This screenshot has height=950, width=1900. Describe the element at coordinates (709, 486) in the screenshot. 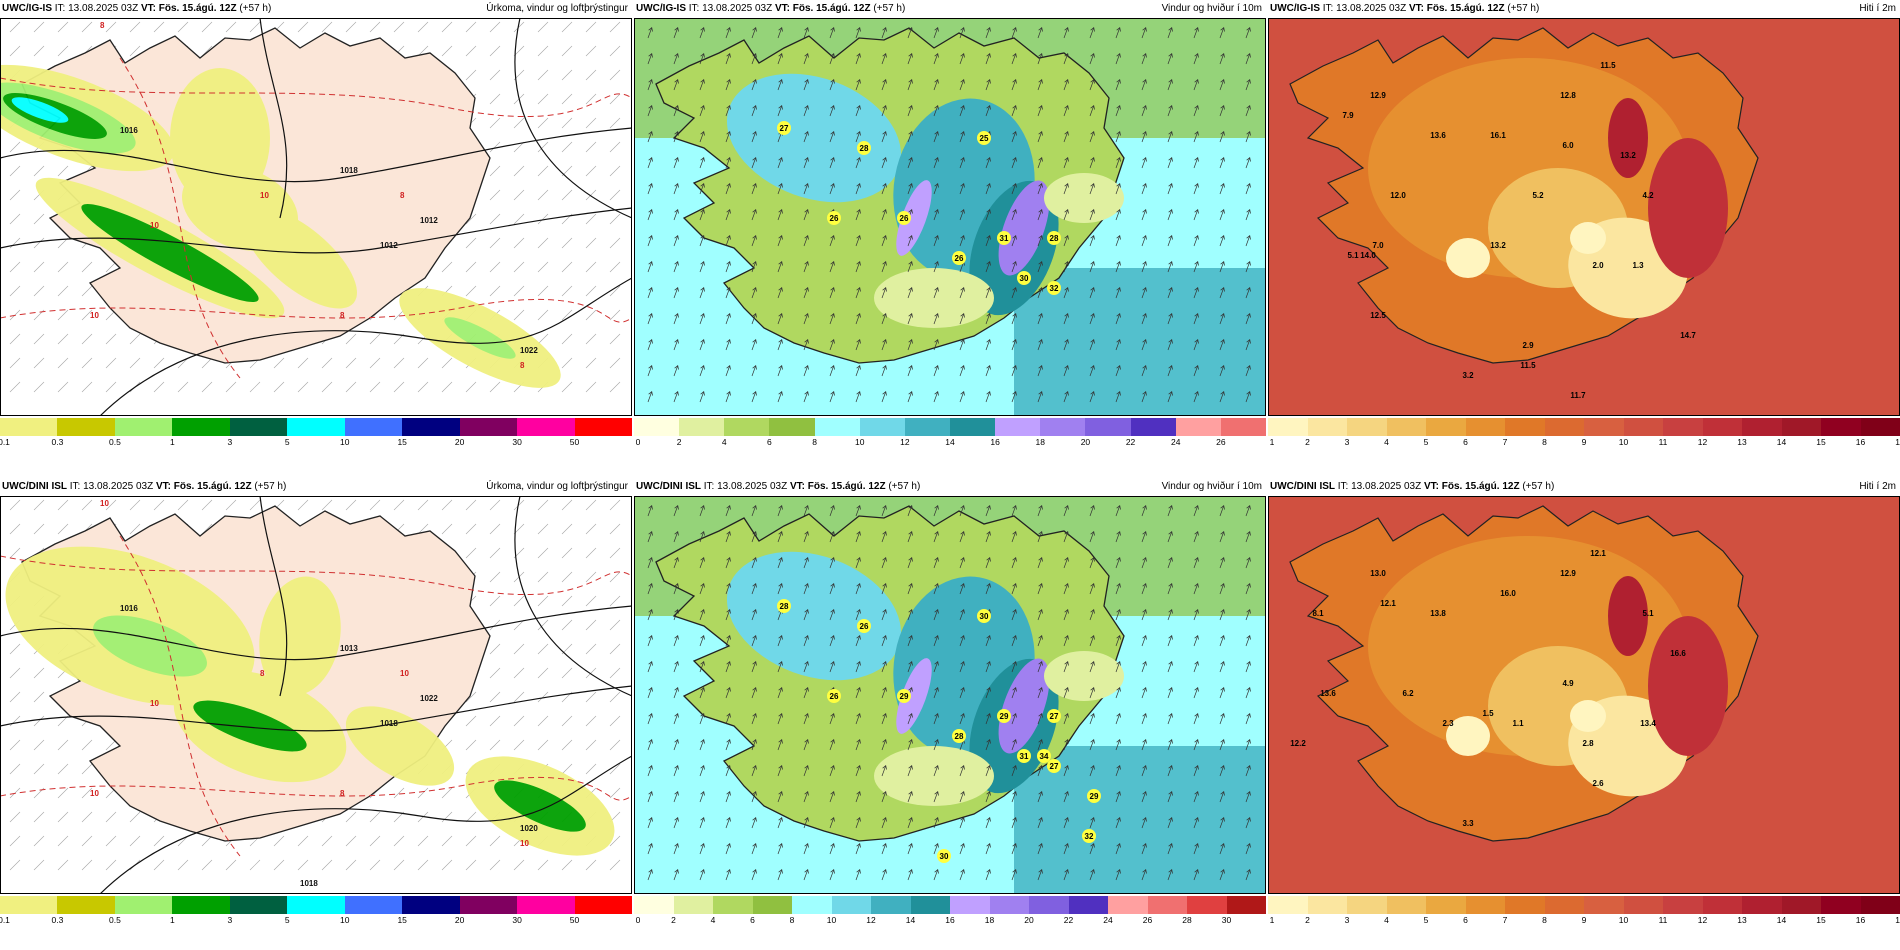

I see `it-label: IT:` at that location.